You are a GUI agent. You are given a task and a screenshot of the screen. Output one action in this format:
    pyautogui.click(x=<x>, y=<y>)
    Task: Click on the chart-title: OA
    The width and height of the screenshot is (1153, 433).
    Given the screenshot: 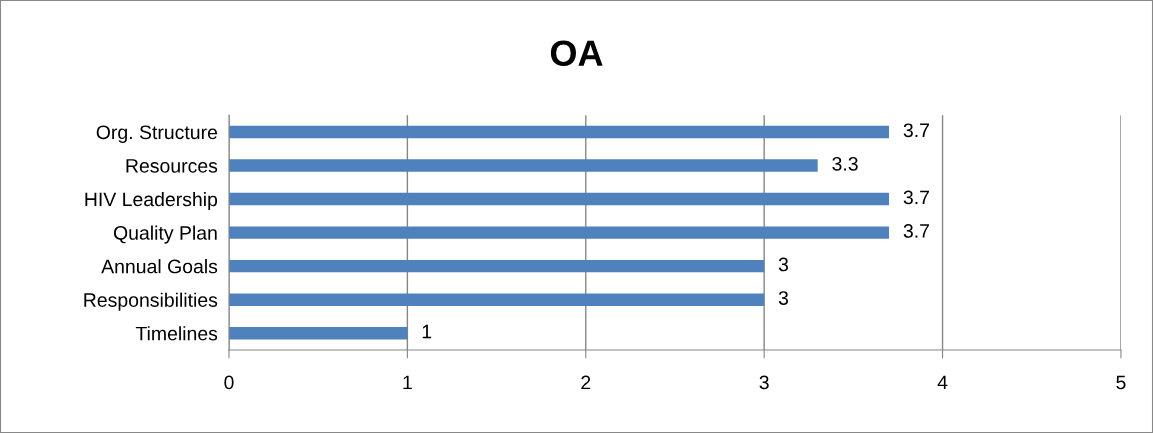 What is the action you would take?
    pyautogui.click(x=576, y=53)
    